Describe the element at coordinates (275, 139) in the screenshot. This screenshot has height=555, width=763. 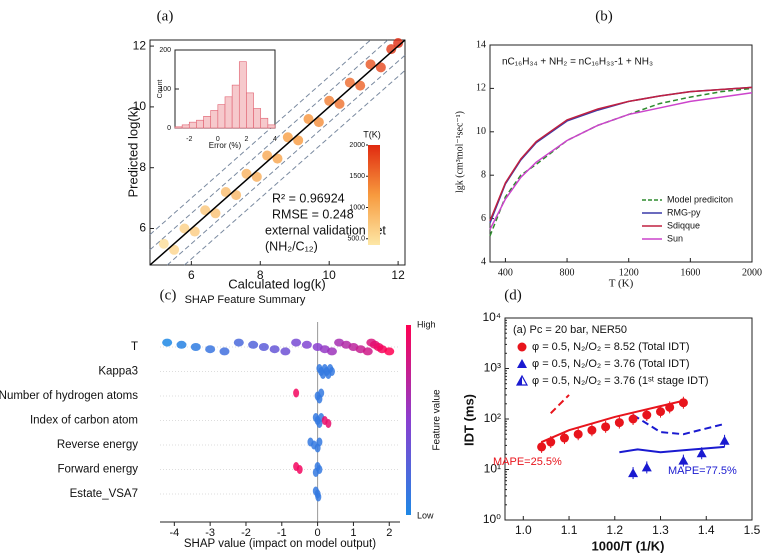
I see `x-tick-label: 4` at that location.